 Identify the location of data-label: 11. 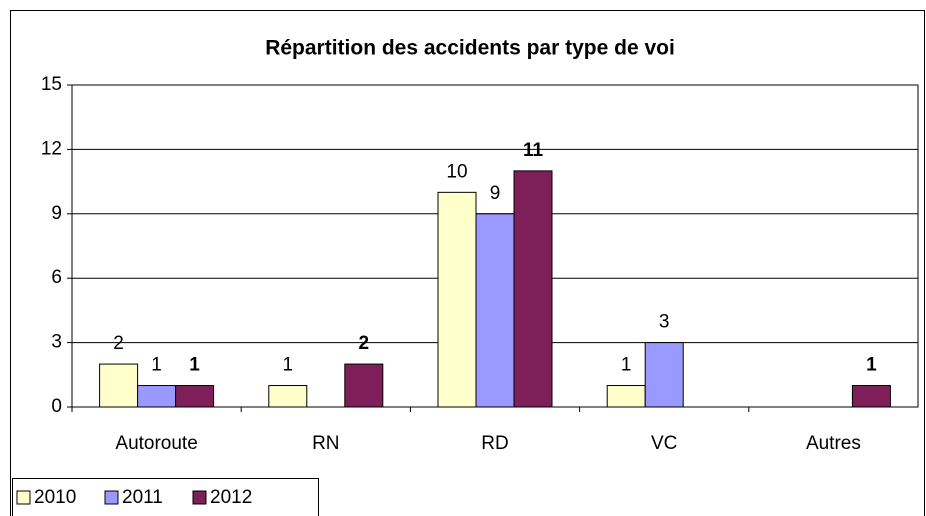
(533, 150).